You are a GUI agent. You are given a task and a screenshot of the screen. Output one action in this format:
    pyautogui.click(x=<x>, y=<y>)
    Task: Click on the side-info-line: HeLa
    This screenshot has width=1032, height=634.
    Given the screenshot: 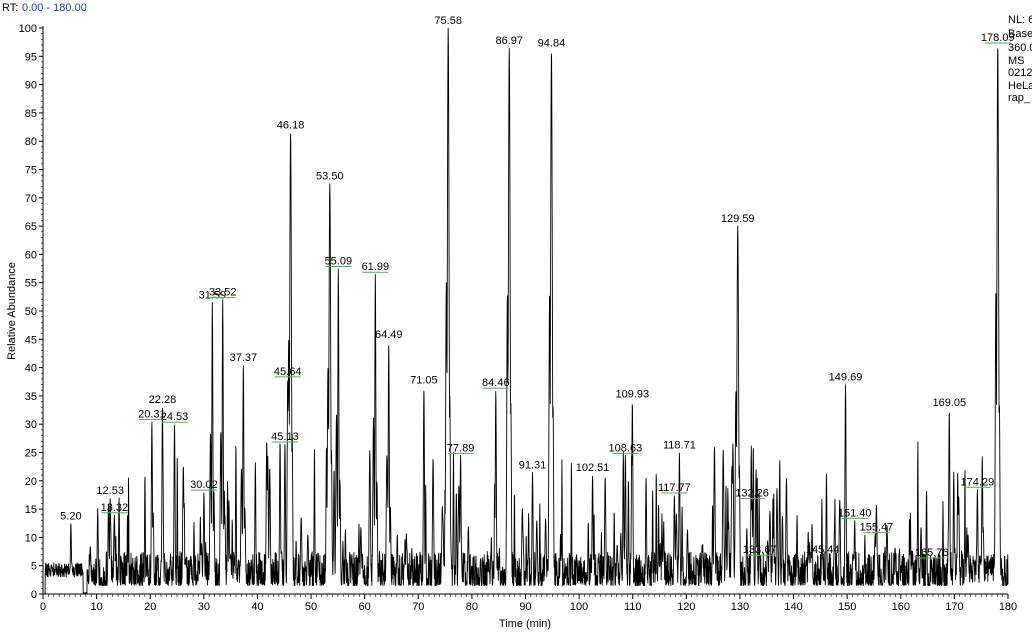 What is the action you would take?
    pyautogui.click(x=1020, y=86)
    